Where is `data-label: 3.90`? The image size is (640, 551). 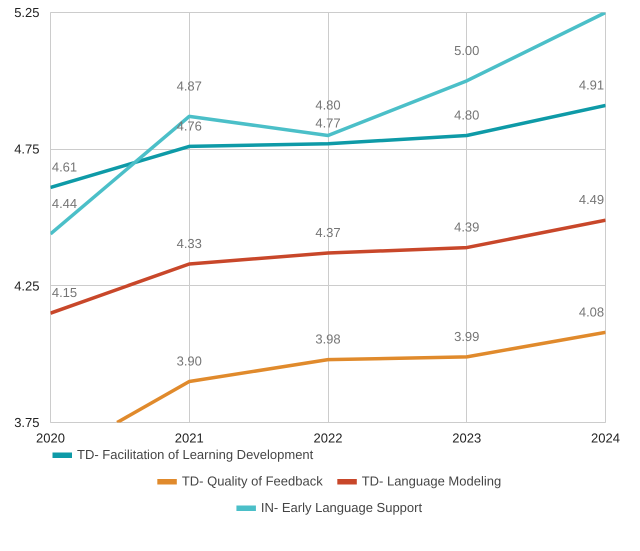
data-label: 3.90 is located at coordinates (189, 361).